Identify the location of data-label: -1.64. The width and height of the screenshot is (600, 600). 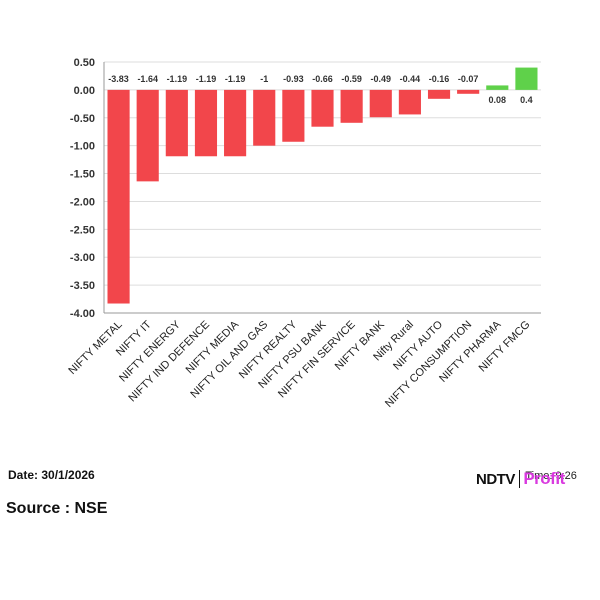
(147, 79).